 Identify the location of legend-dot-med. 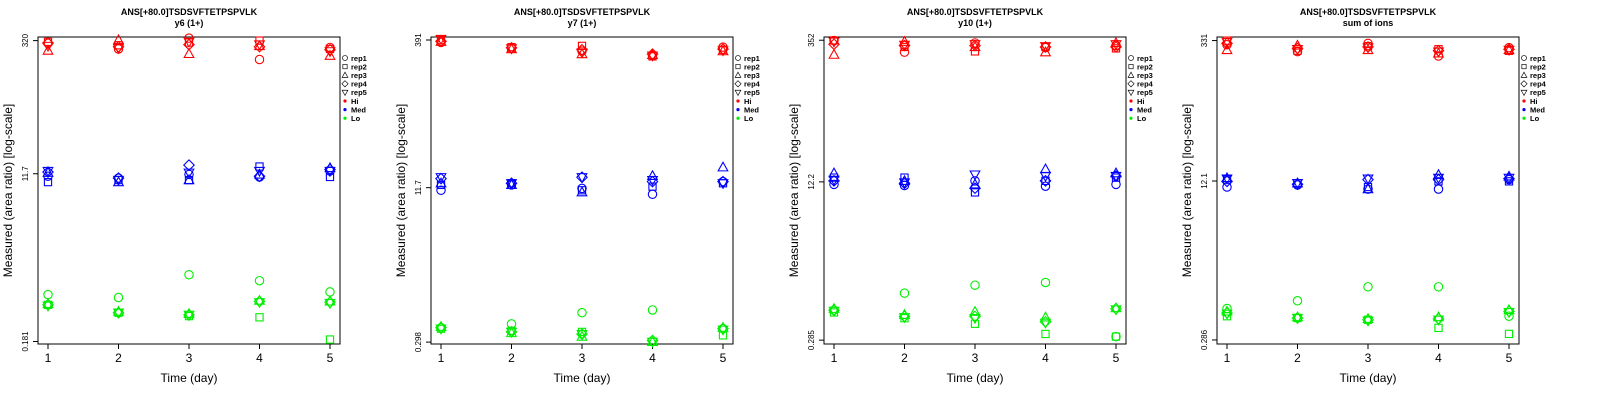
(1524, 110).